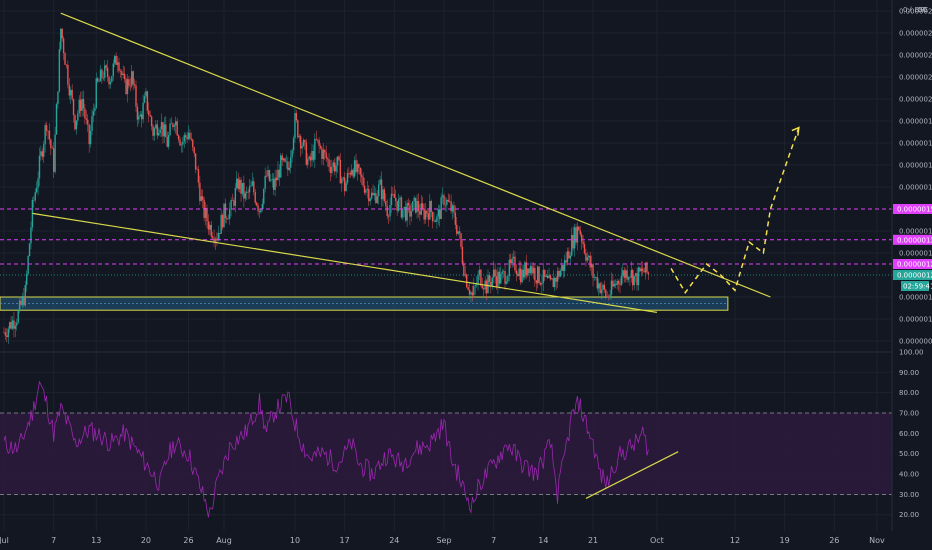  I want to click on scale-label: 0.( BTC, so click(915, 10).